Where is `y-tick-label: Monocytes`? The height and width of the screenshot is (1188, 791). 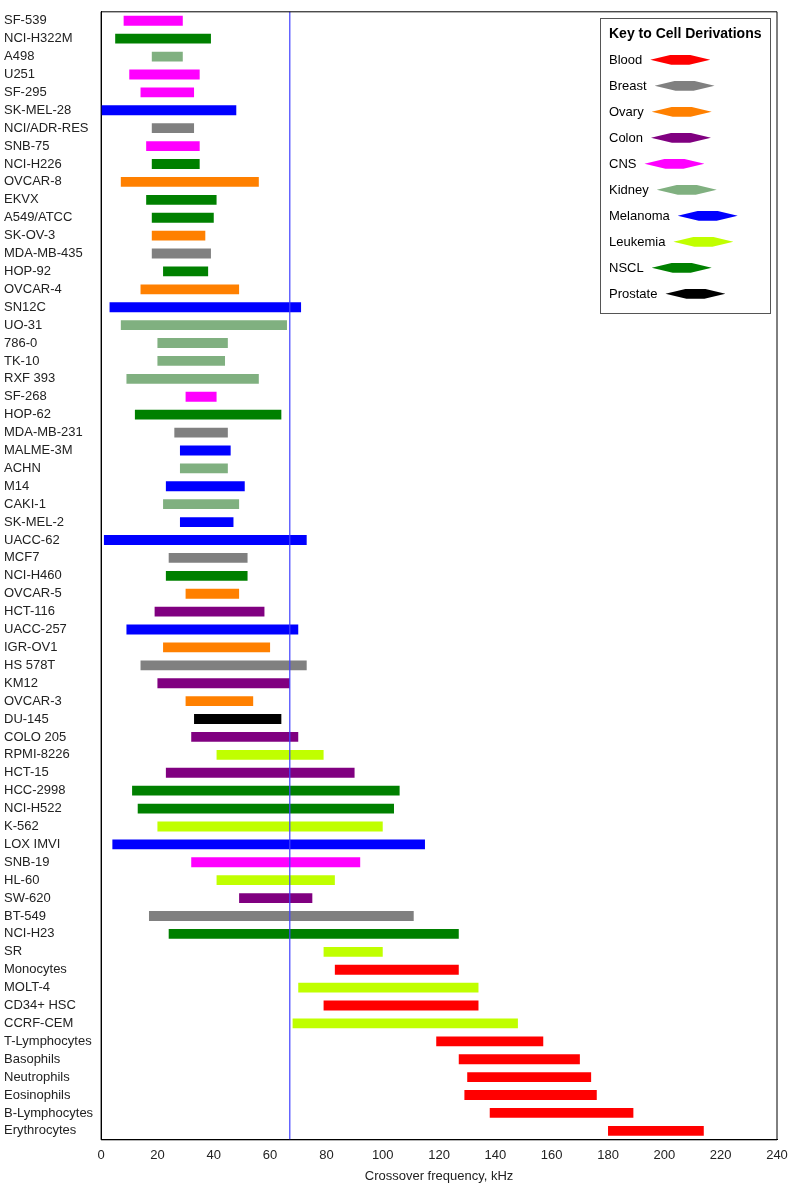
y-tick-label: Monocytes is located at coordinates (36, 969).